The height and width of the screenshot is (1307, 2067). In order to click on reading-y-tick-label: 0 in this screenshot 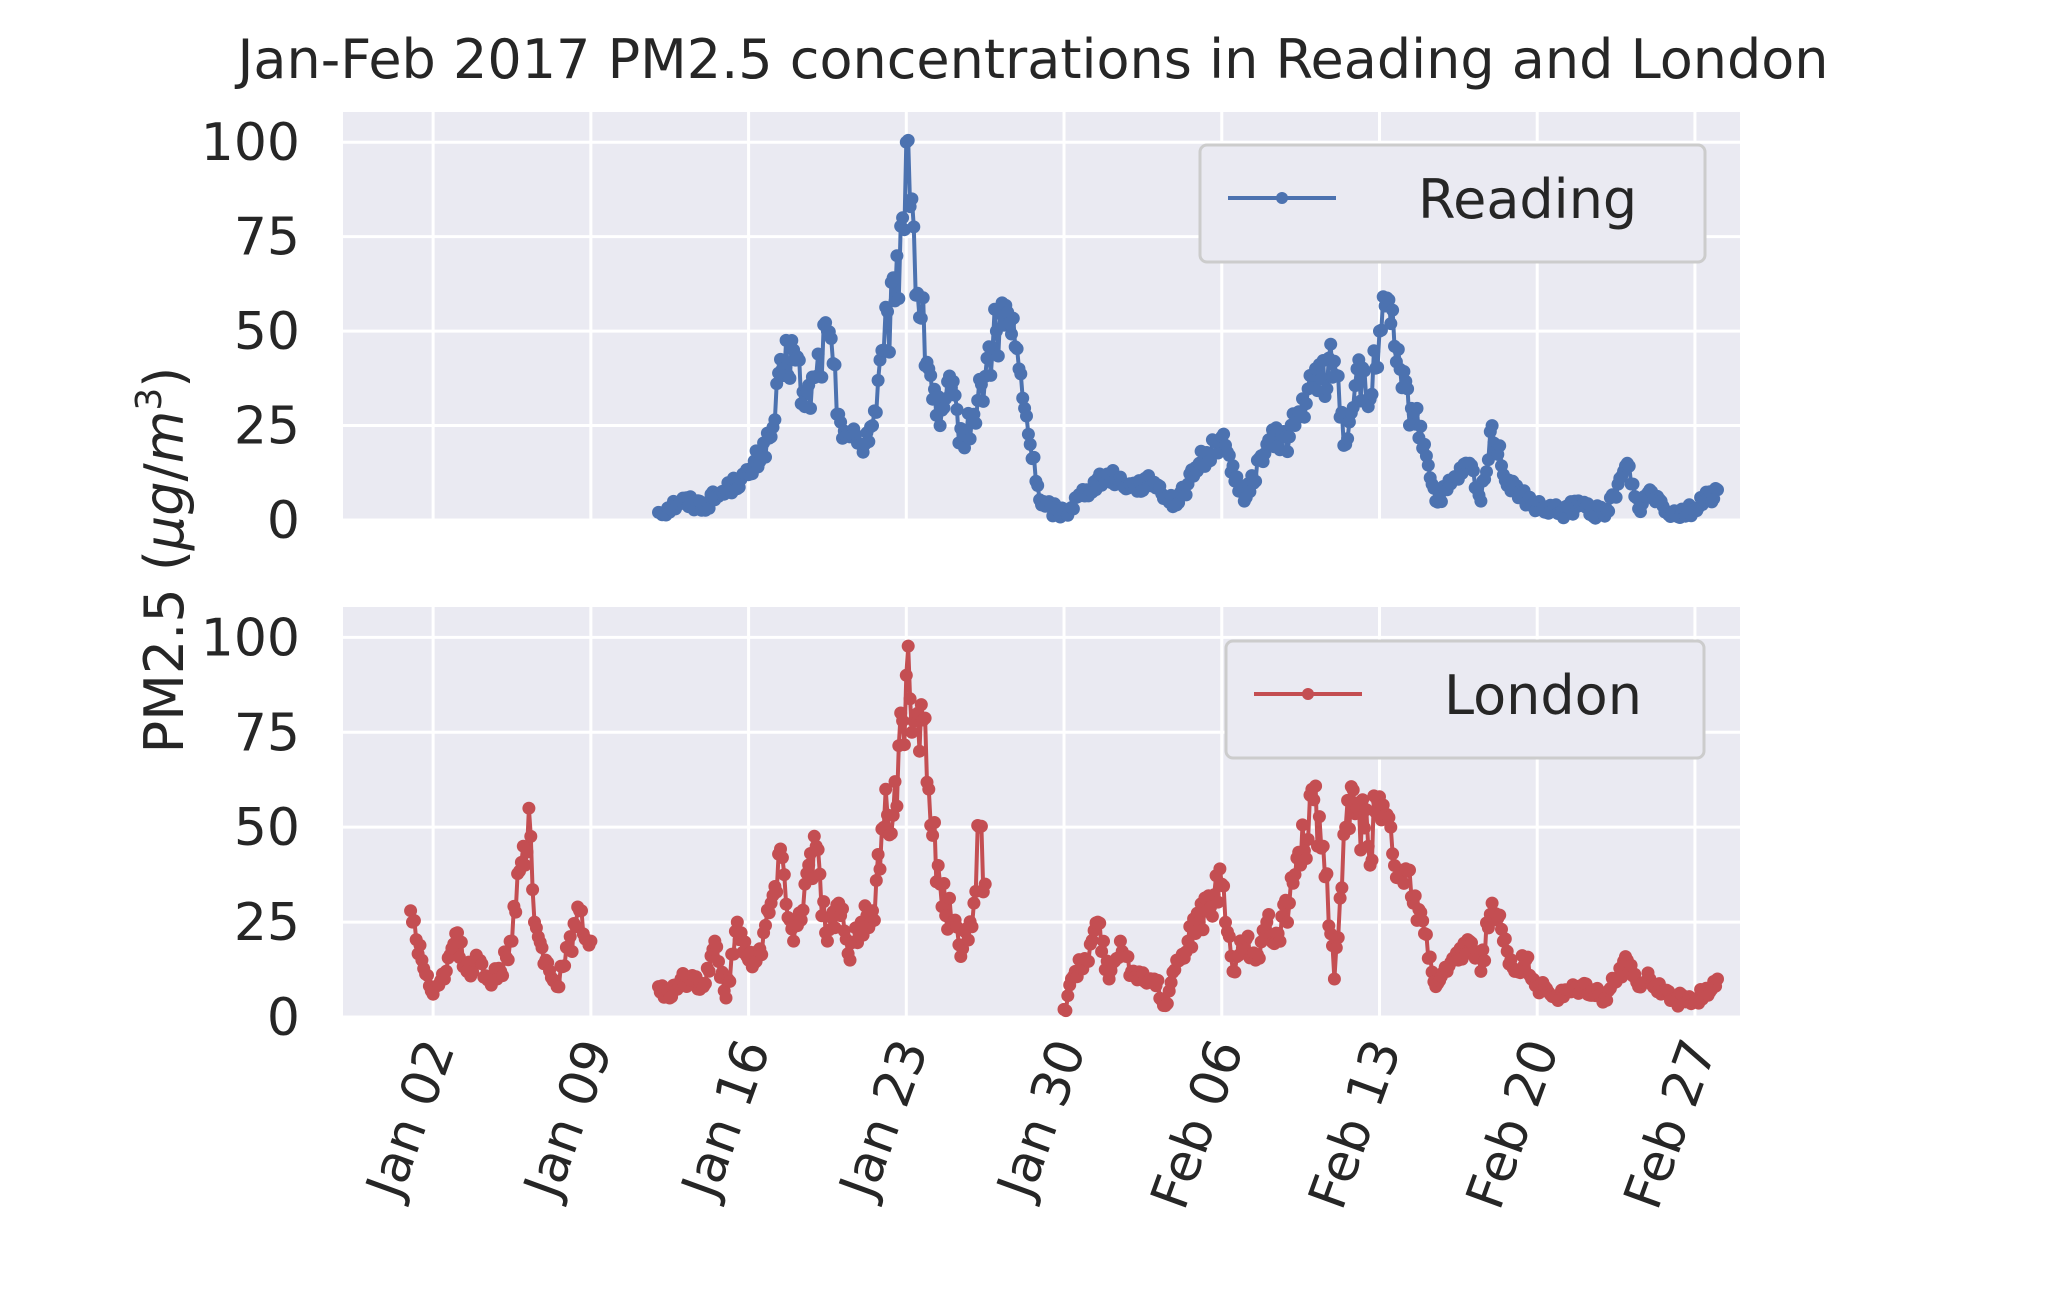, I will do `click(283, 521)`.